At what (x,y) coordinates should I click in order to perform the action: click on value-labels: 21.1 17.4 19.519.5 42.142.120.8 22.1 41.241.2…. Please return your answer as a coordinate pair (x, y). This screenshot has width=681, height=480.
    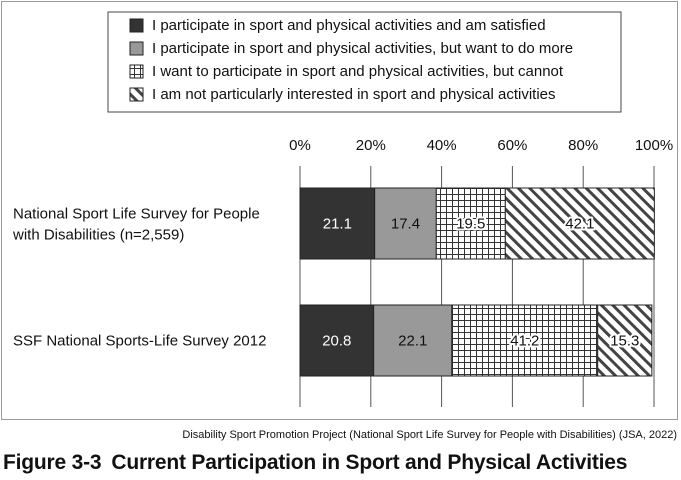
    Looking at the image, I should click on (481, 283).